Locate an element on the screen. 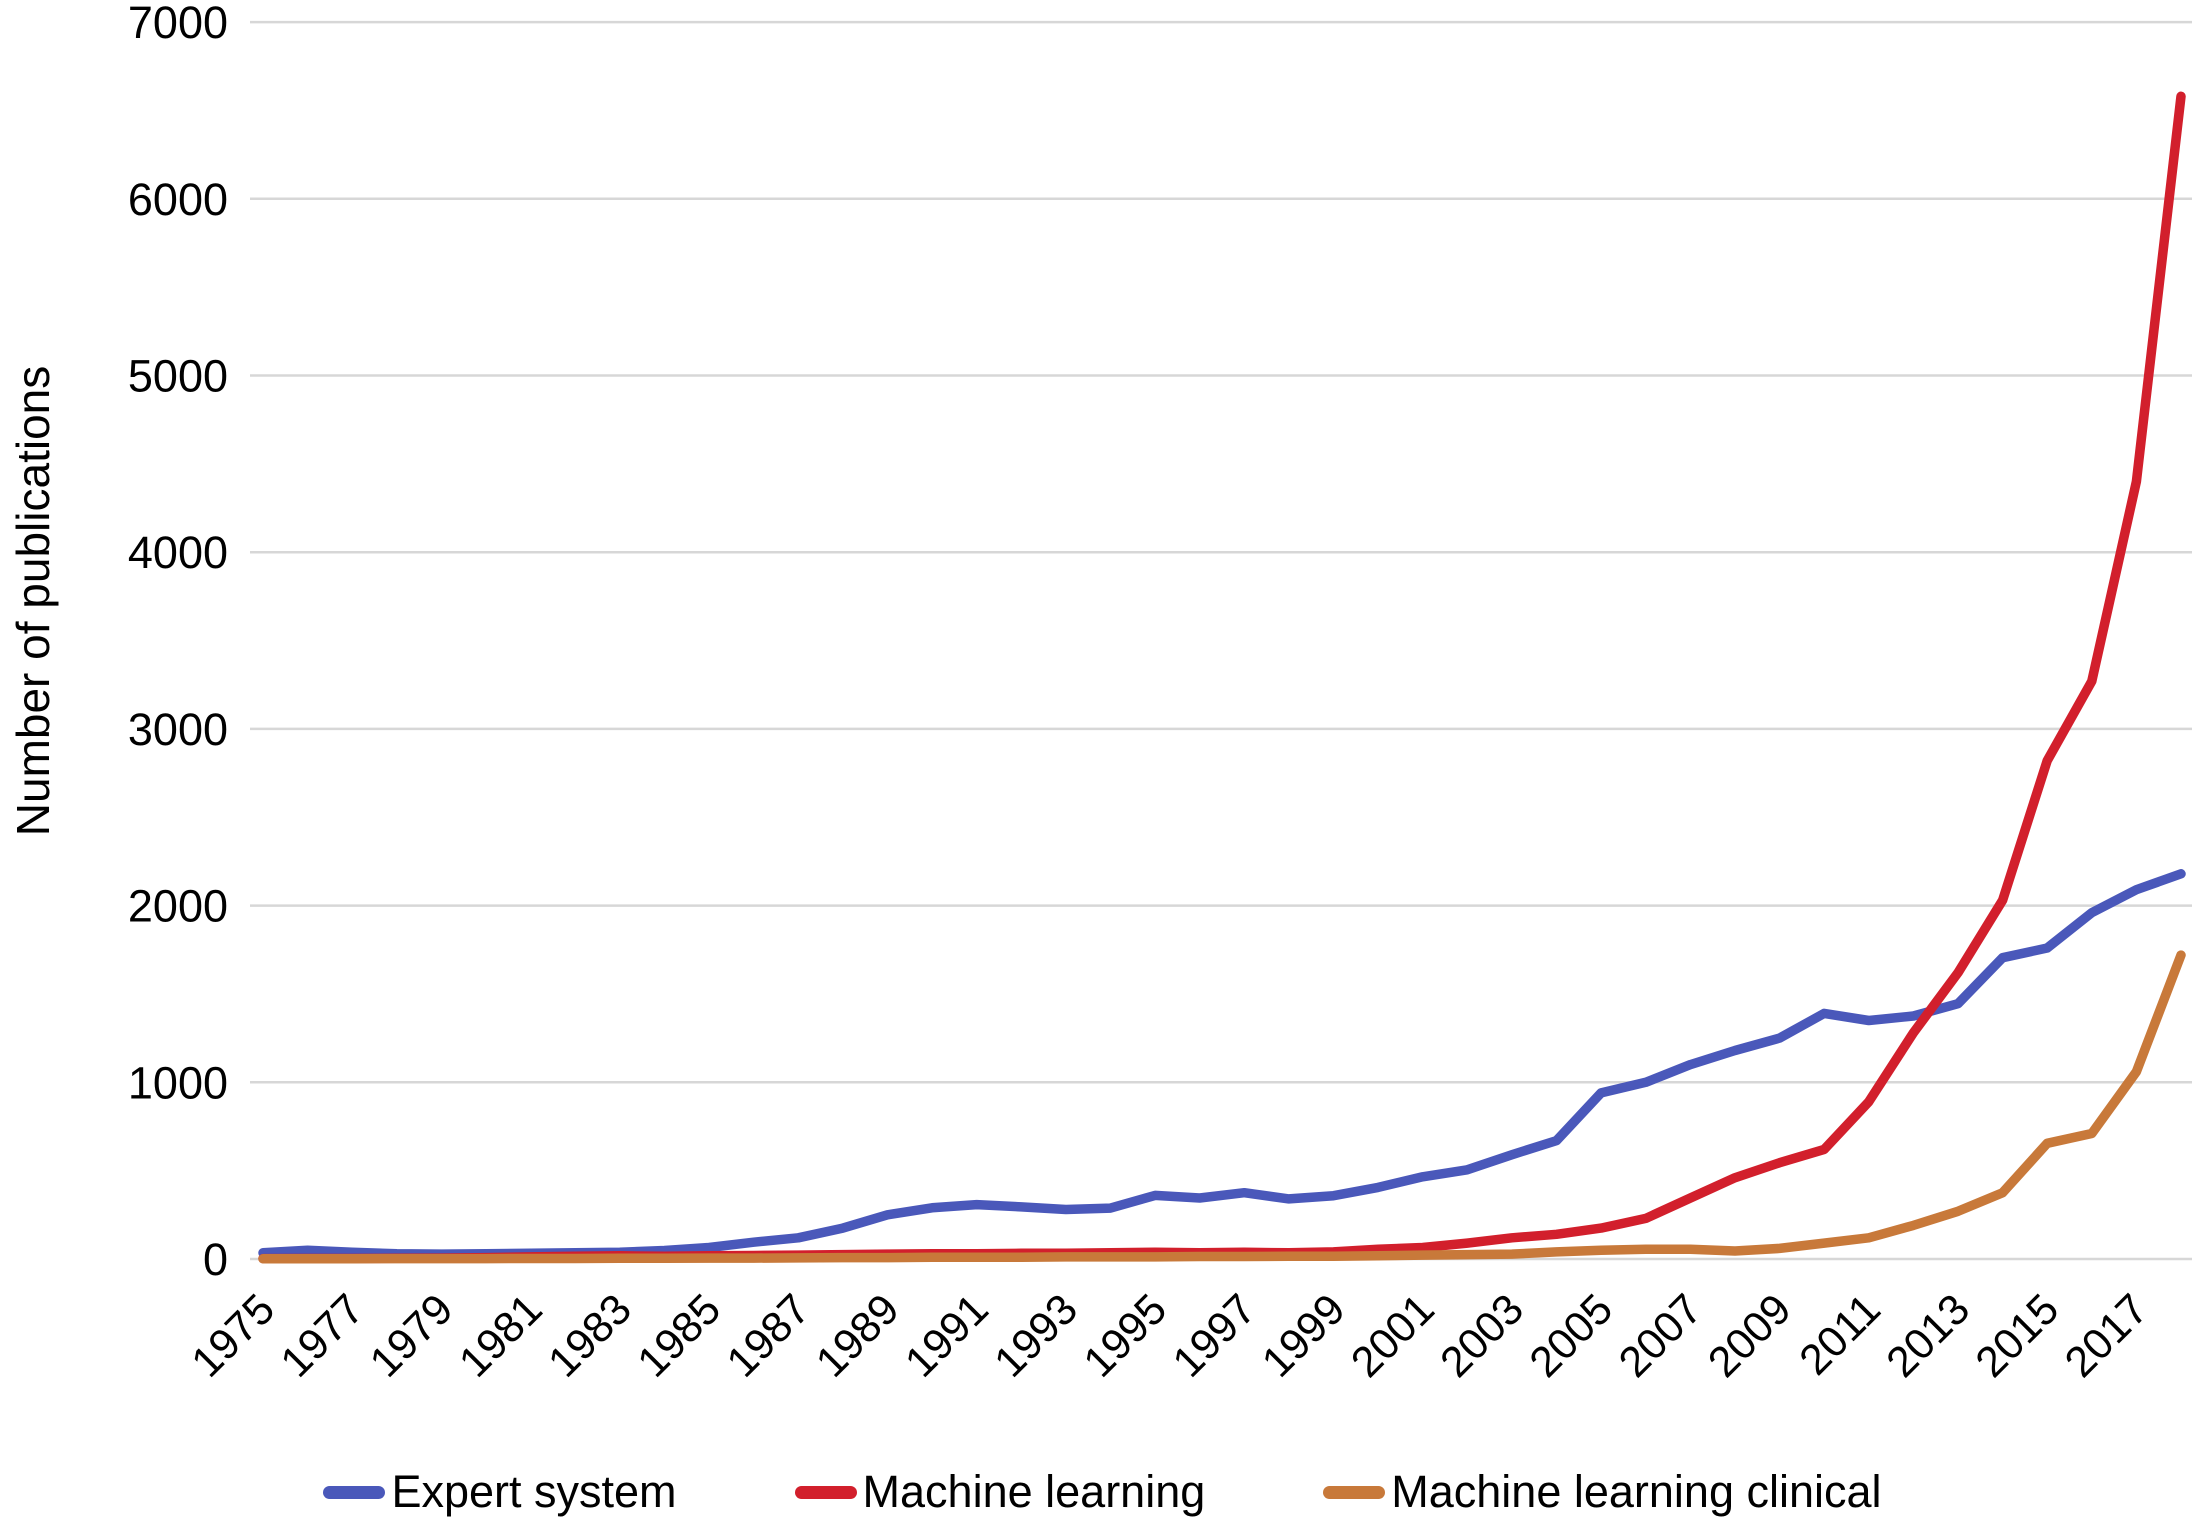  x-tick-label: 2011 is located at coordinates (1840, 1334).